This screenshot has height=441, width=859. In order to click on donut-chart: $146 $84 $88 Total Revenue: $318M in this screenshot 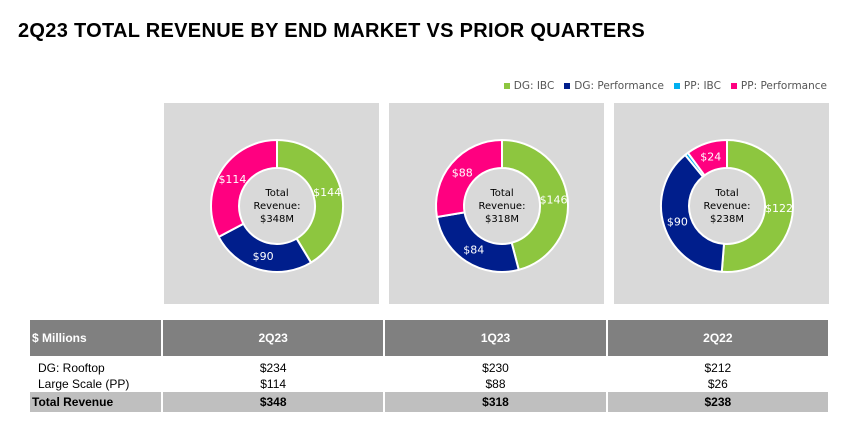, I will do `click(502, 205)`.